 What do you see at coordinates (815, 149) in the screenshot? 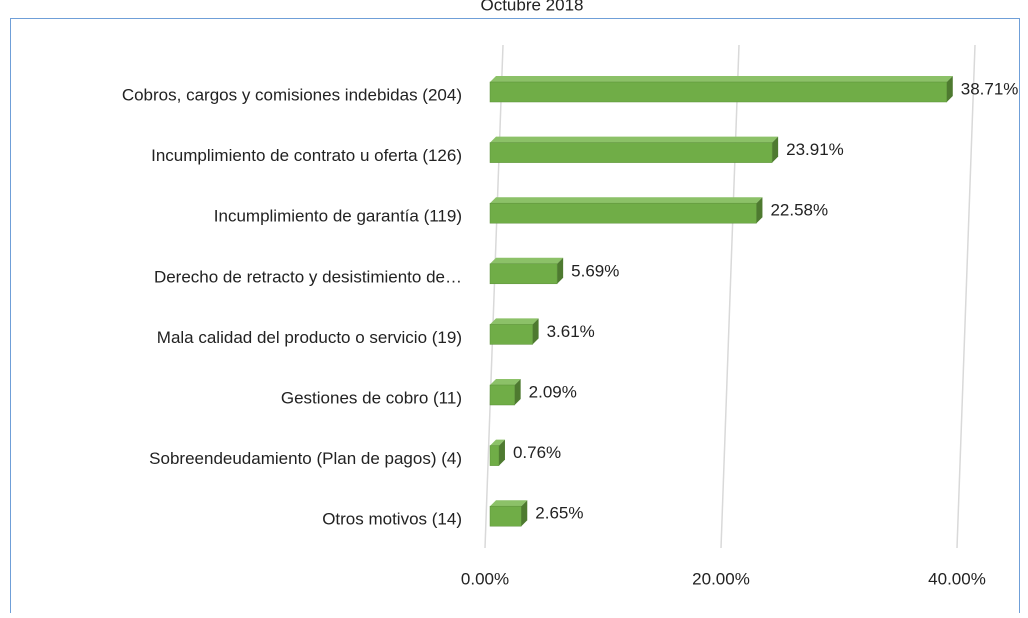
I see `data-label: 23.91%` at bounding box center [815, 149].